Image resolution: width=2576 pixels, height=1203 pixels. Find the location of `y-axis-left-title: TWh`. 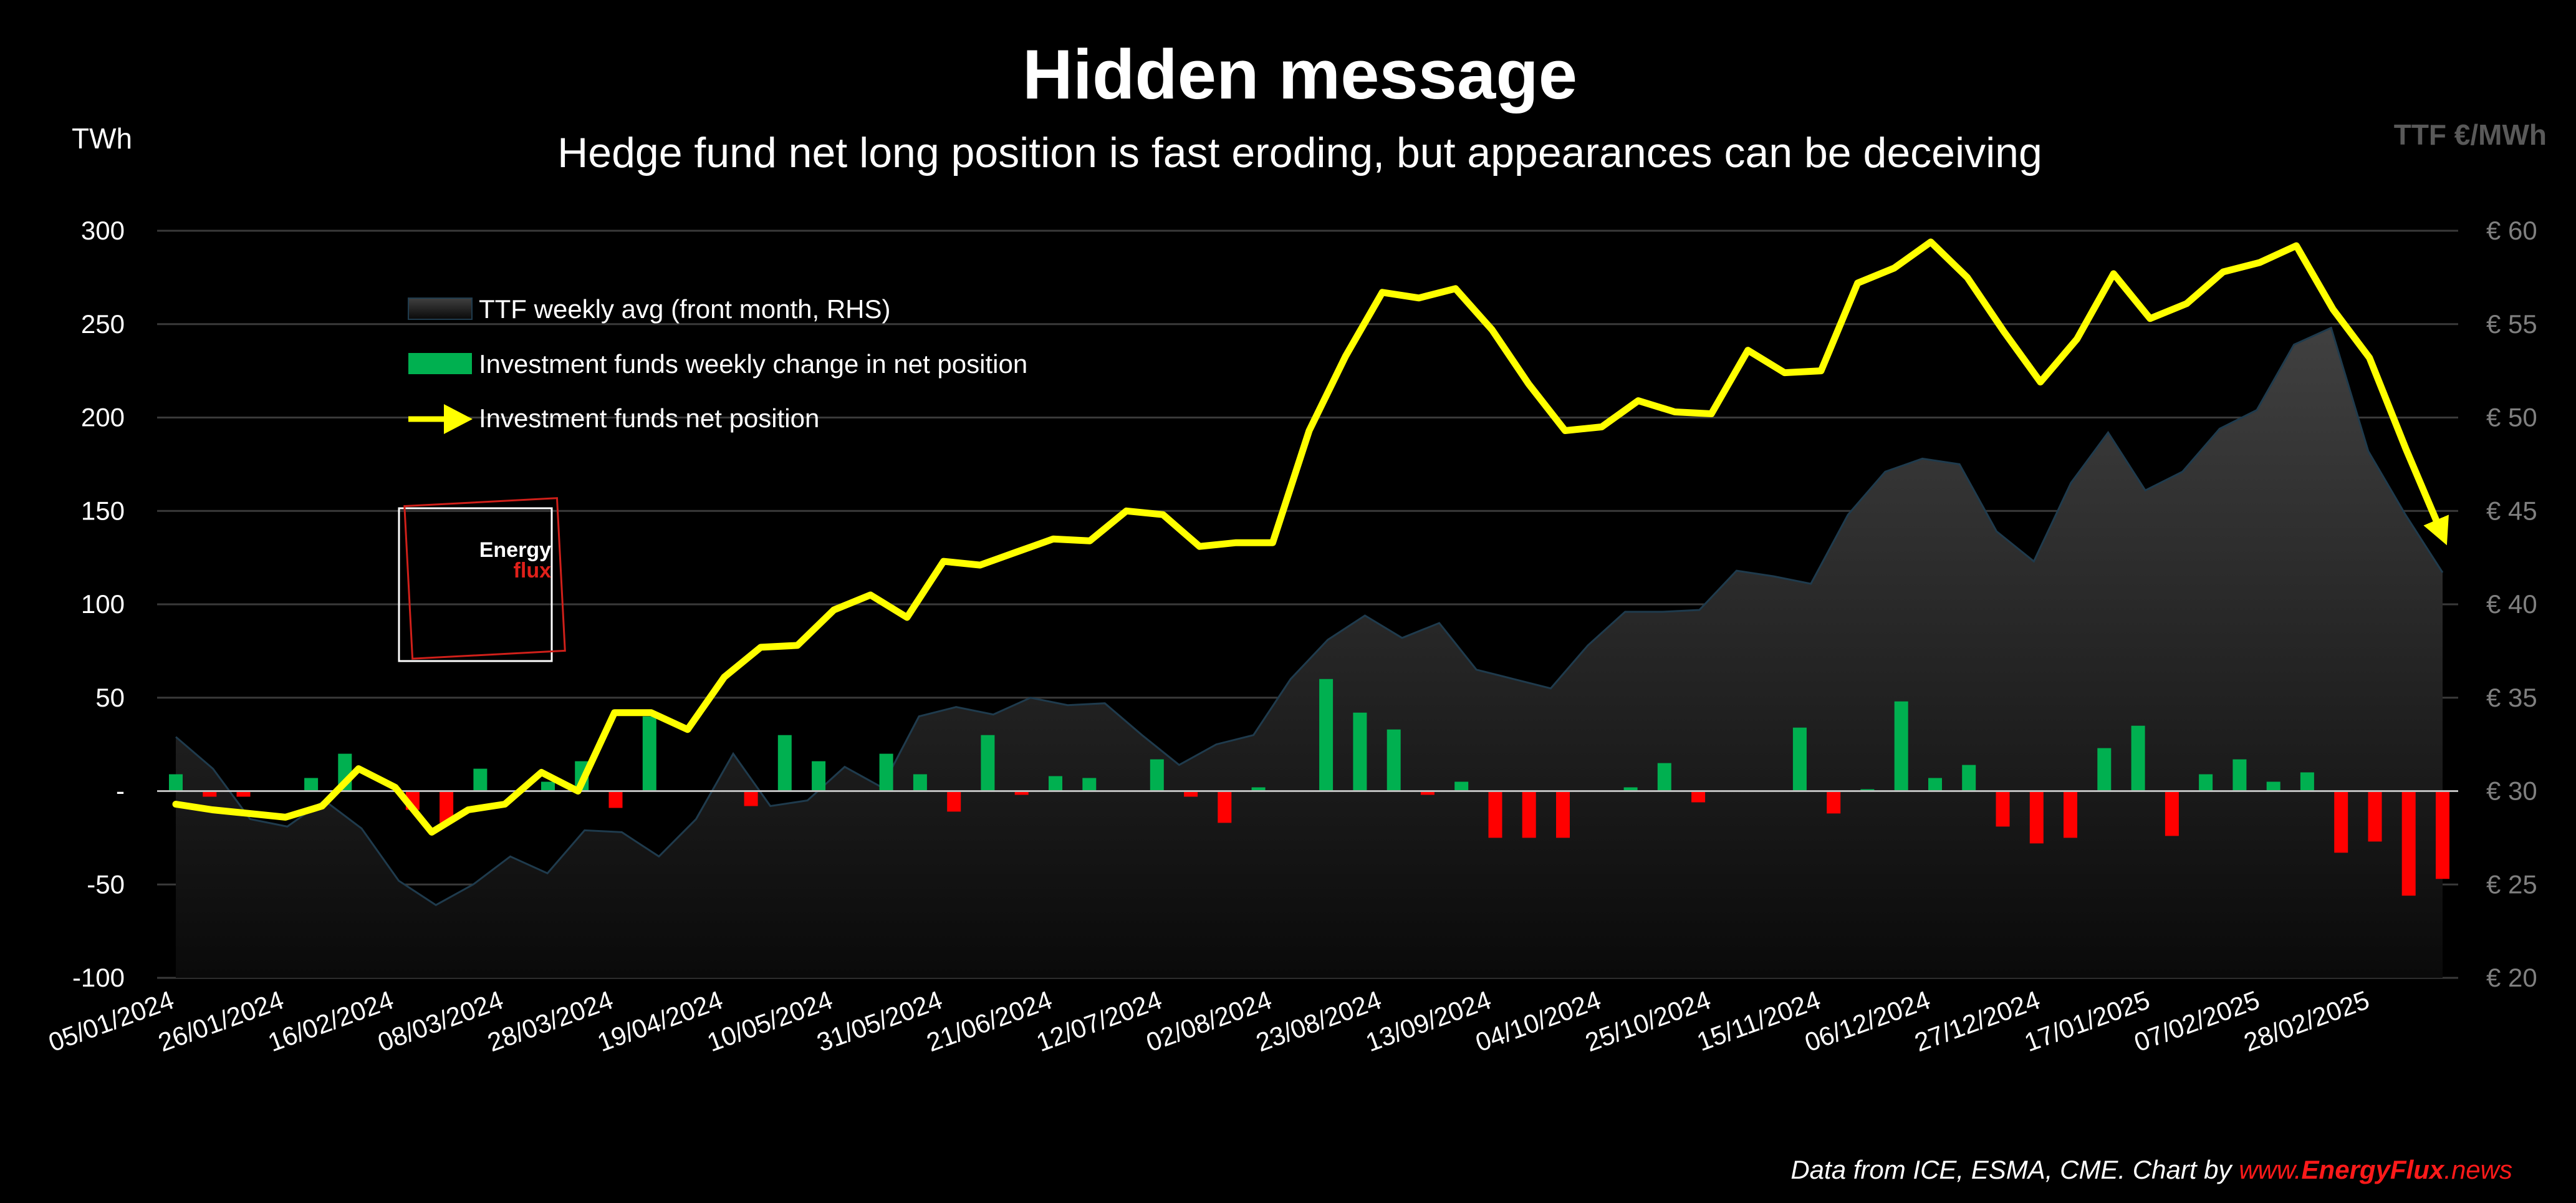

y-axis-left-title: TWh is located at coordinates (102, 138).